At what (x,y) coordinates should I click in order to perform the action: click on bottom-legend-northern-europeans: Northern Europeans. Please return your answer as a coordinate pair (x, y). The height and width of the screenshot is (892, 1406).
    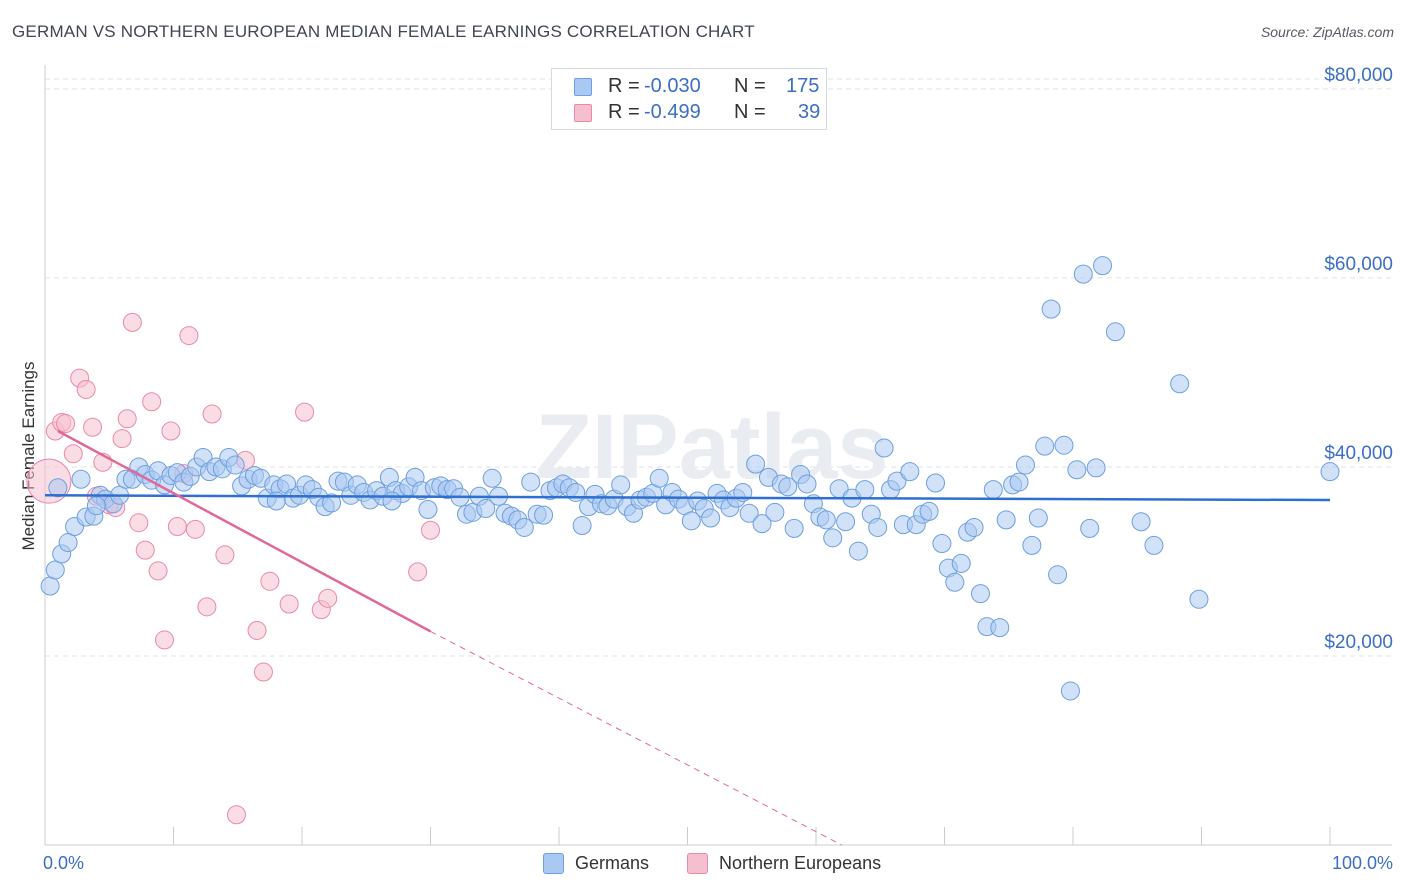
    Looking at the image, I should click on (802, 864).